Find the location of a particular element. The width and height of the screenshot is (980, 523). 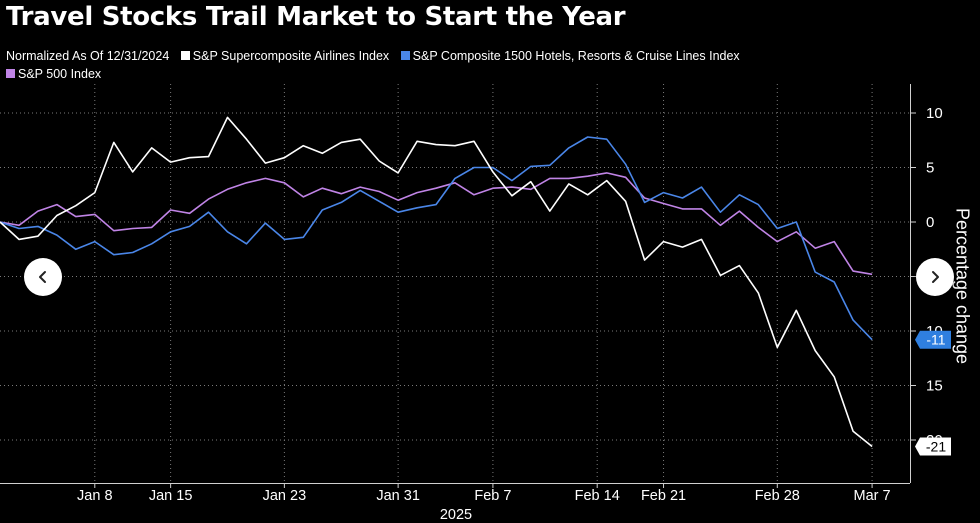

legend-label-sp500: S&P 500 Index is located at coordinates (60, 74).